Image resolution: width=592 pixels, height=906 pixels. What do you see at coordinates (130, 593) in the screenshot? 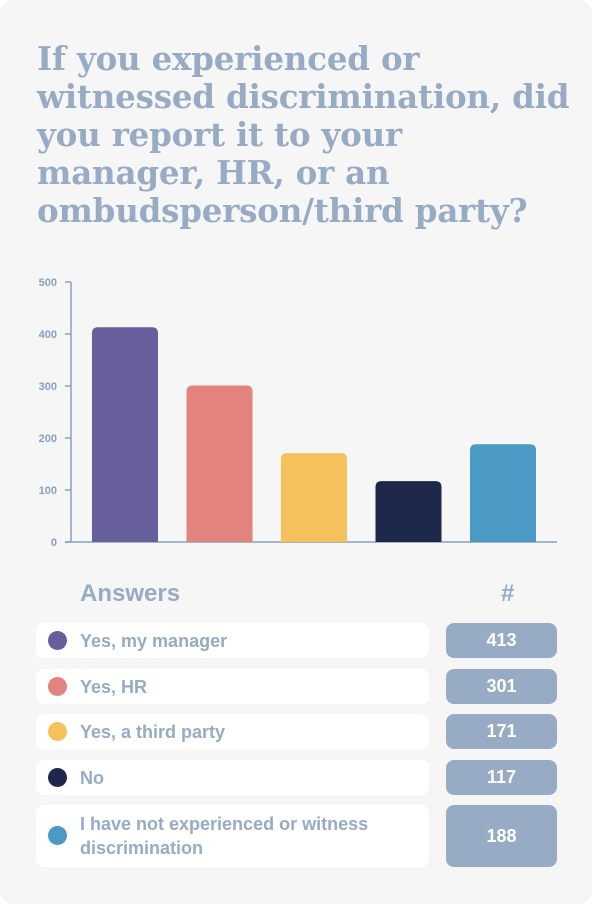
I see `answers-header: Answers` at bounding box center [130, 593].